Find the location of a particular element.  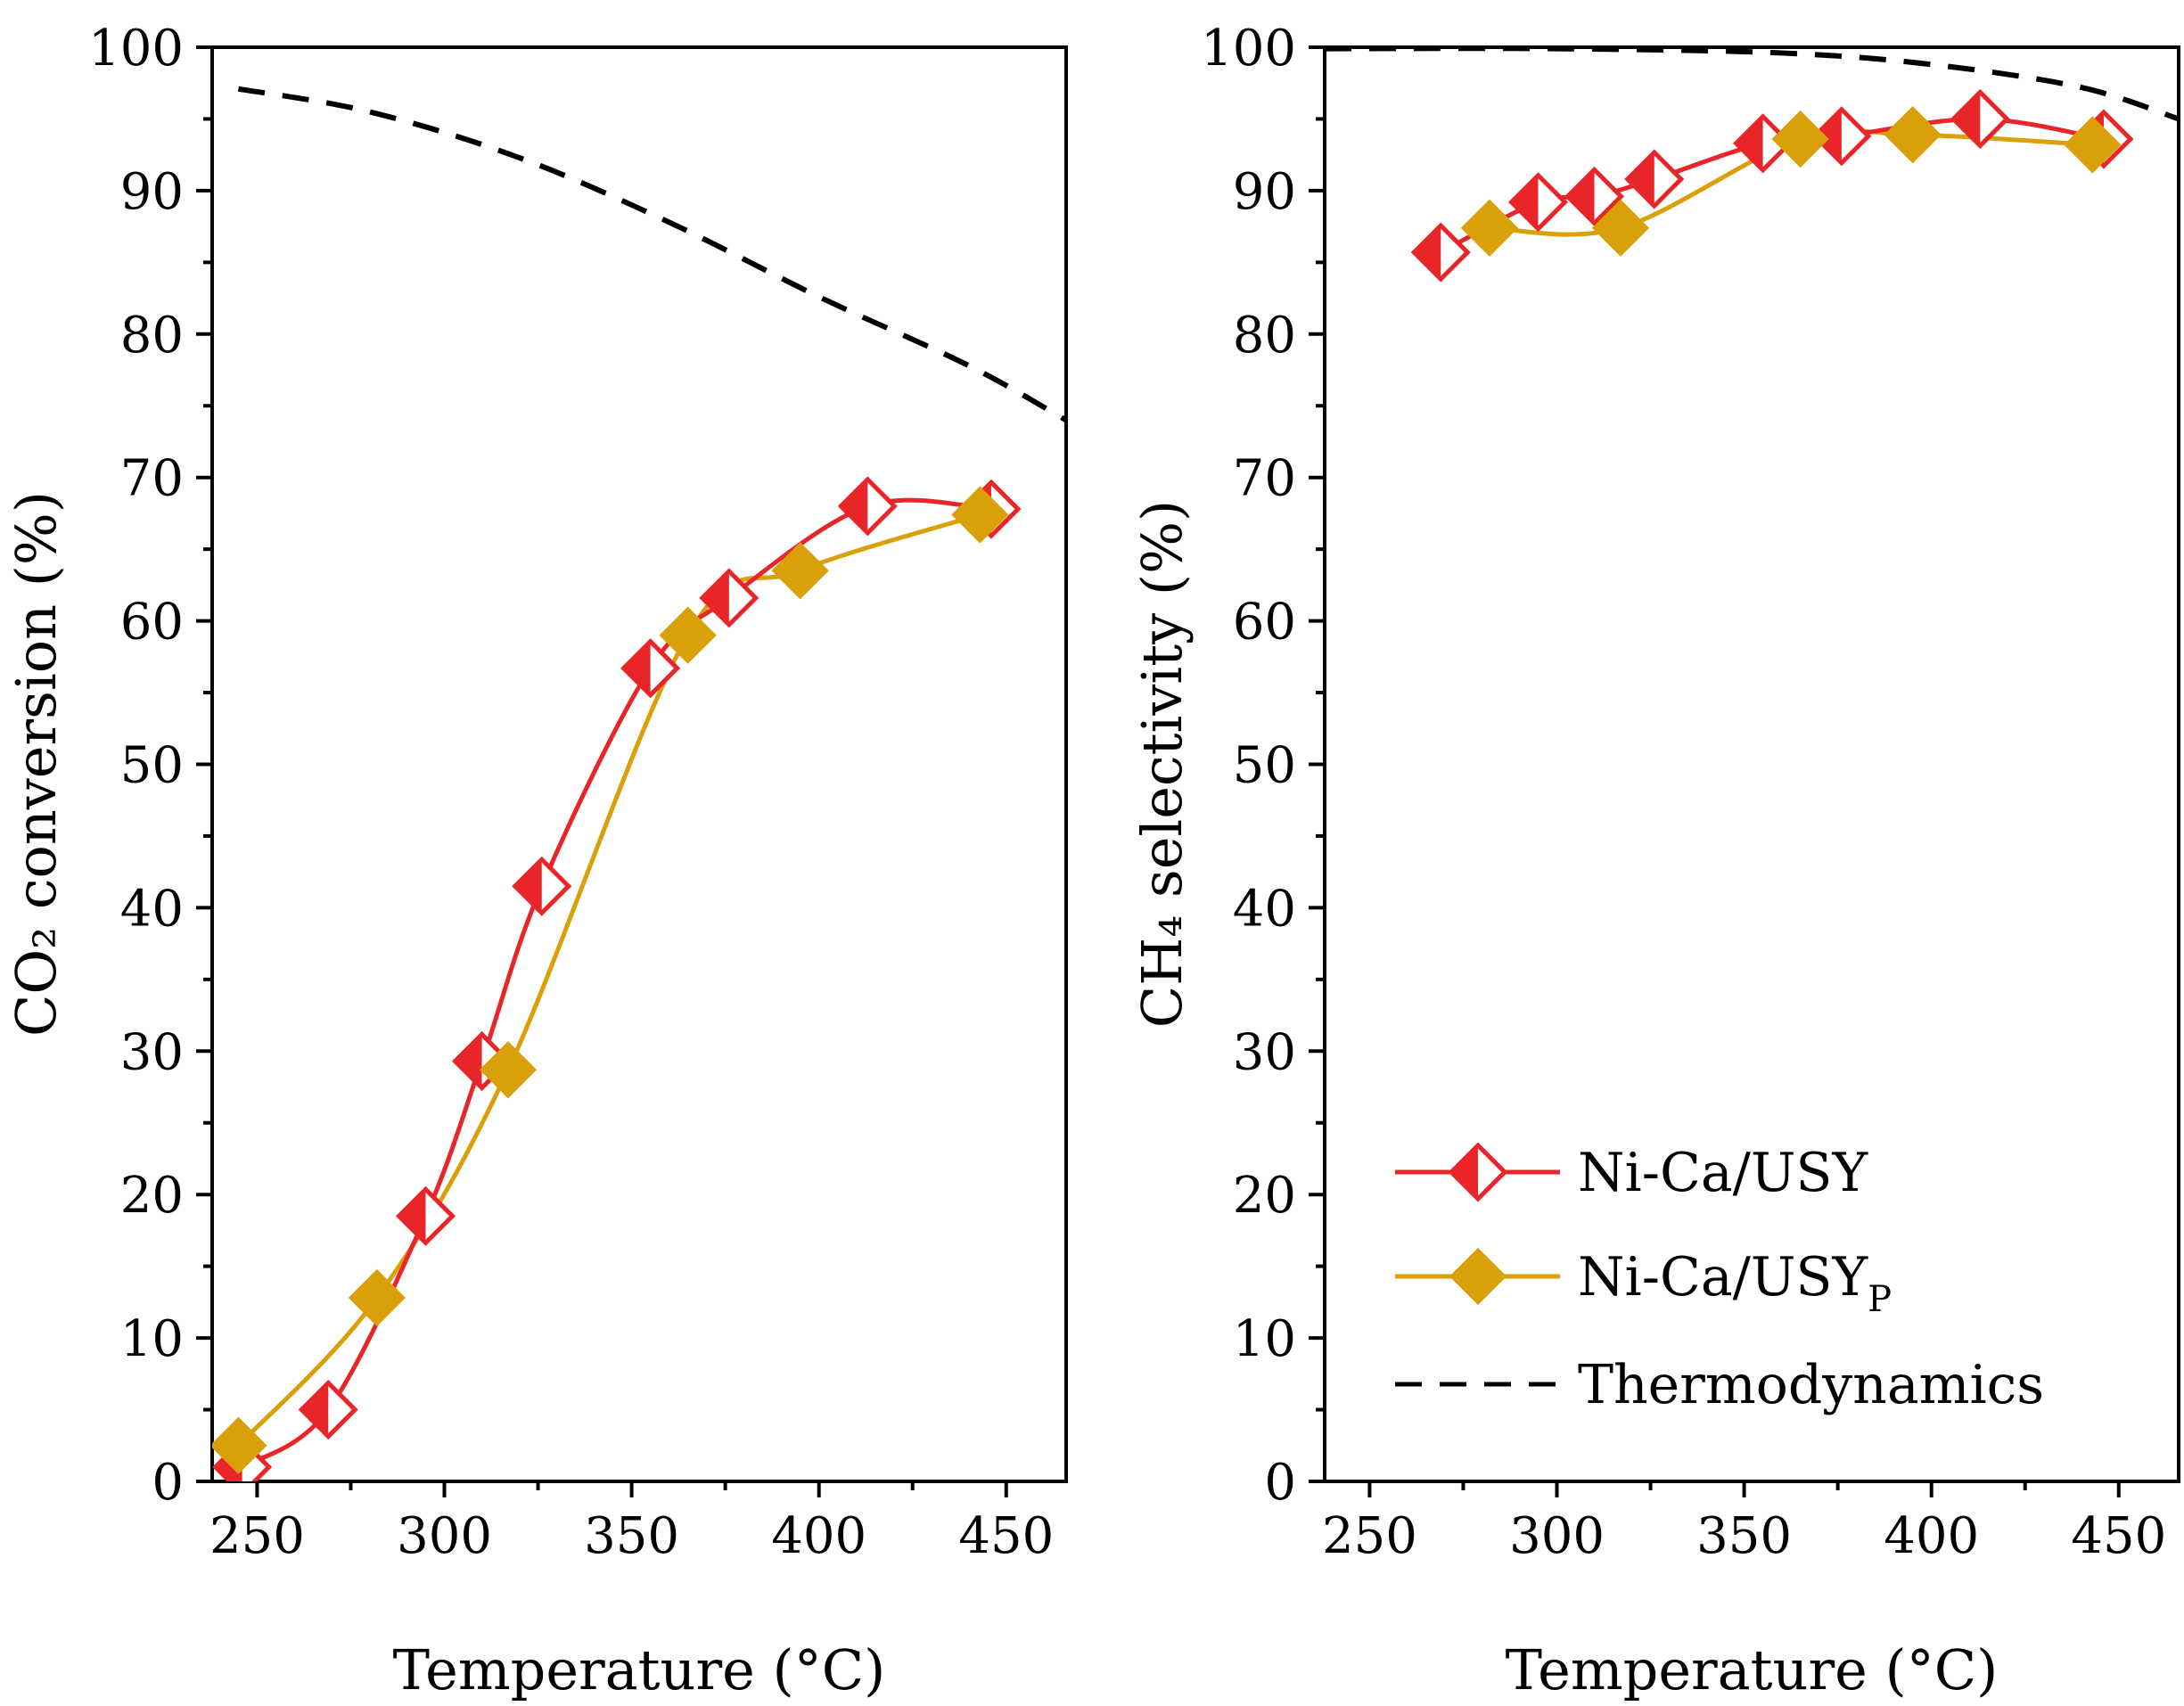

y-tick-label: 30 is located at coordinates (152, 1052).